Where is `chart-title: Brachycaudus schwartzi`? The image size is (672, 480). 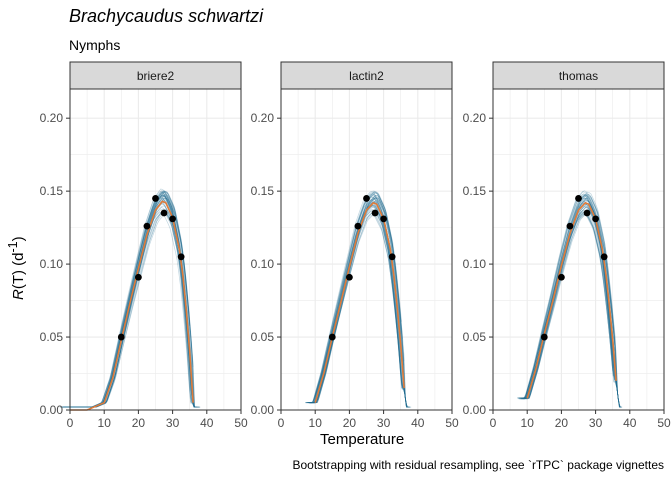 chart-title: Brachycaudus schwartzi is located at coordinates (166, 16).